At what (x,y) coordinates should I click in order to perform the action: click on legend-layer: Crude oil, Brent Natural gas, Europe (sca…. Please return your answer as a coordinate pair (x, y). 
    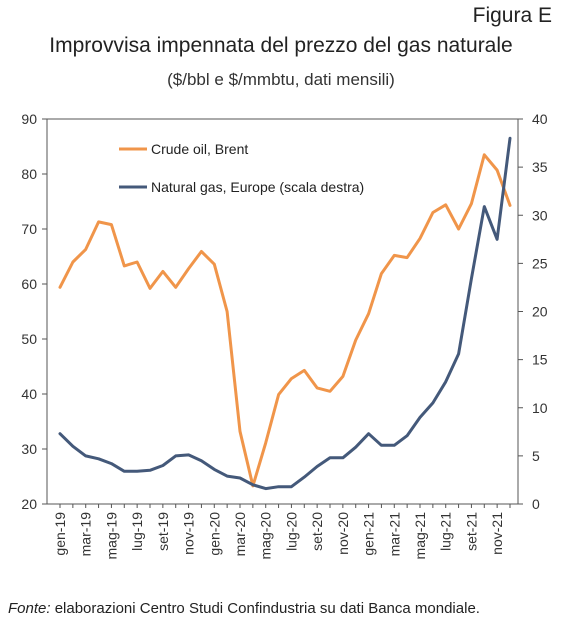
    Looking at the image, I should click on (241, 168).